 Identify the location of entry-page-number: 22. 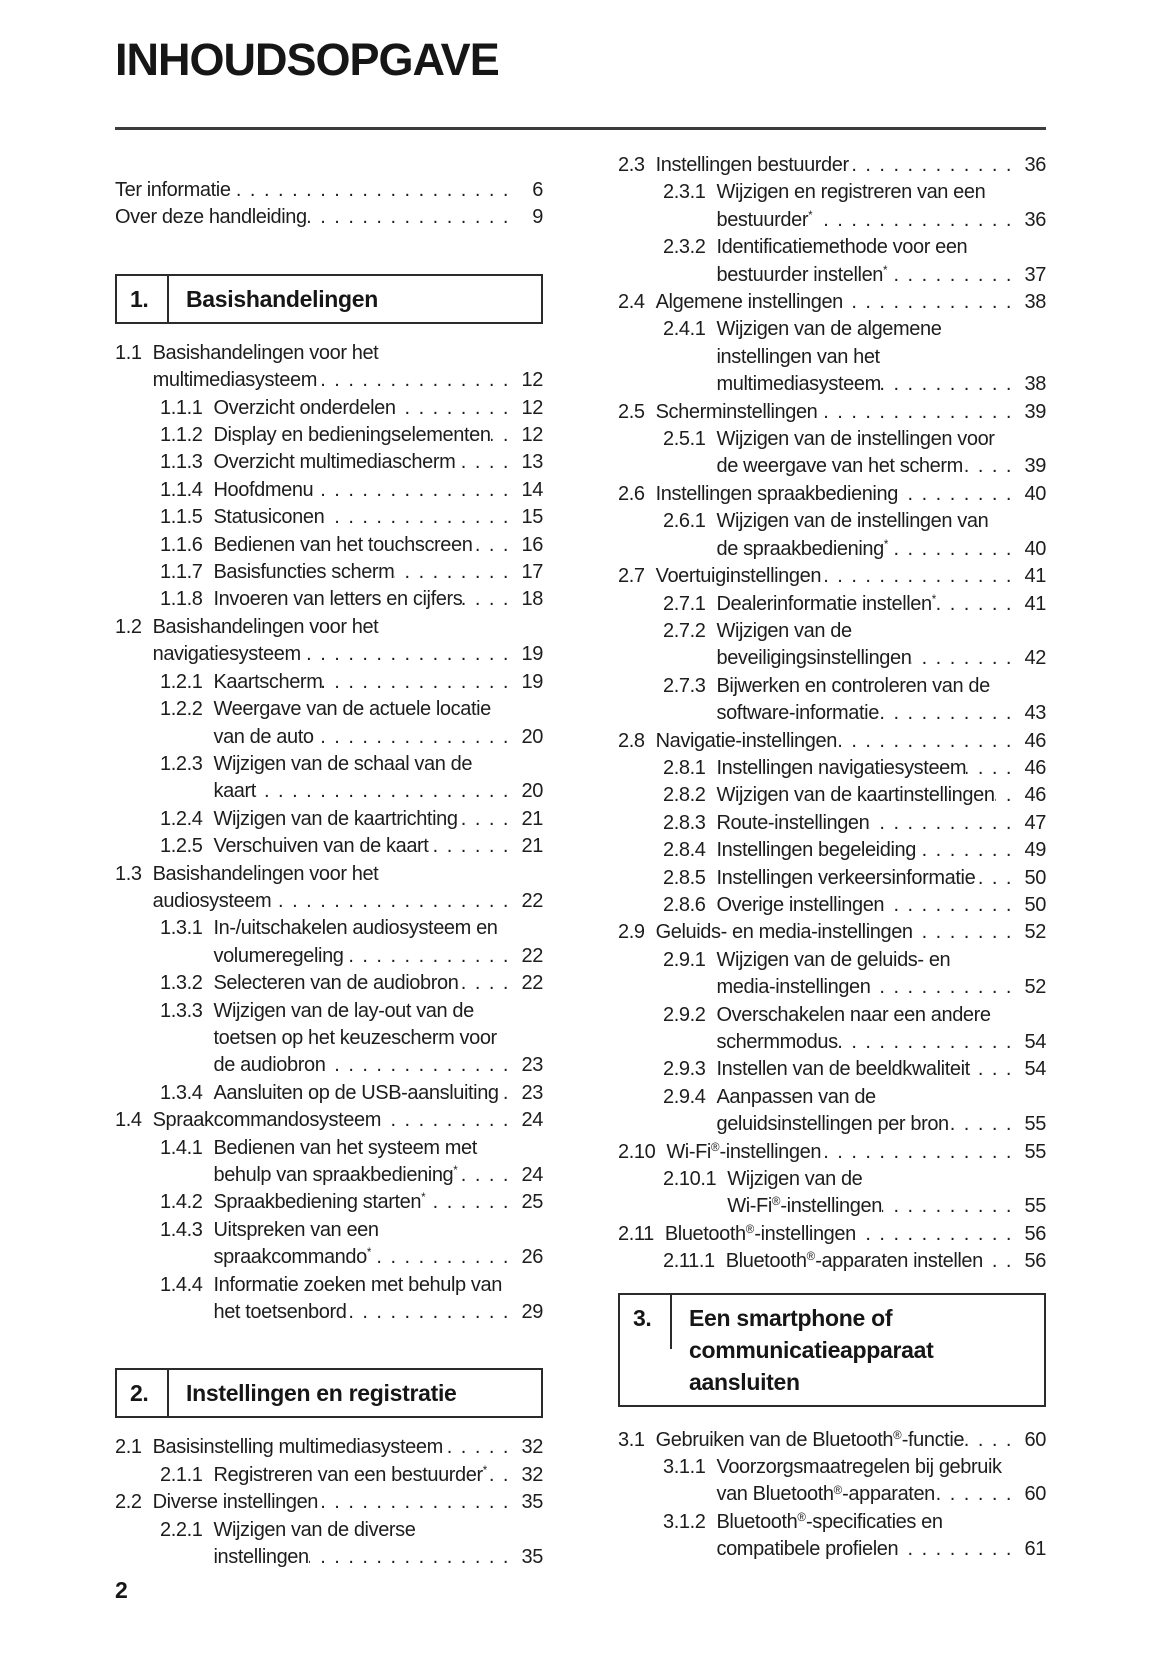
(532, 900).